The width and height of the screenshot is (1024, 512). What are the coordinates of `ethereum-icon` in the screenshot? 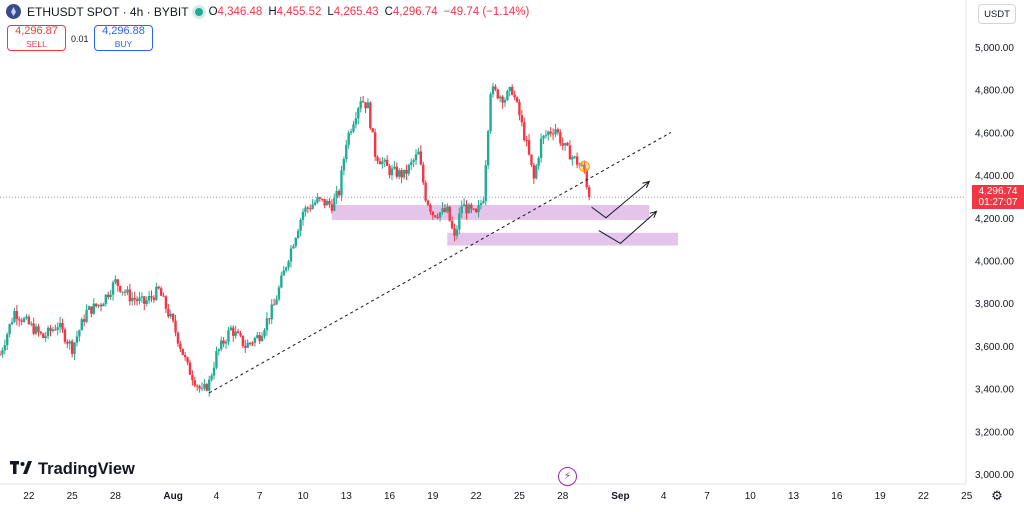 It's located at (13, 11).